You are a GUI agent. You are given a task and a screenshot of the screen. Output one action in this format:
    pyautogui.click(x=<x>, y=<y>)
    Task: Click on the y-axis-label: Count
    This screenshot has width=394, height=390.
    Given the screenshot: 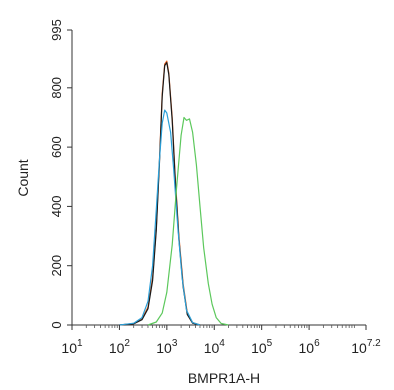 What is the action you would take?
    pyautogui.click(x=23, y=177)
    